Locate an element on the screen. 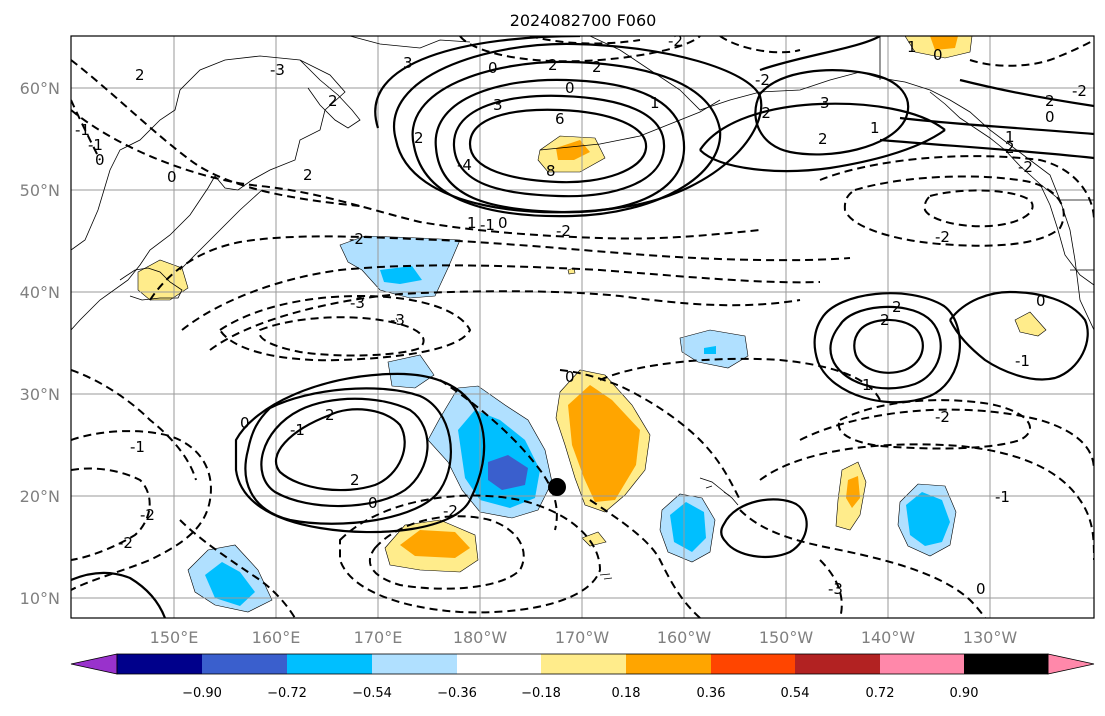  shade-orange-alaska-top is located at coordinates (944, 43).